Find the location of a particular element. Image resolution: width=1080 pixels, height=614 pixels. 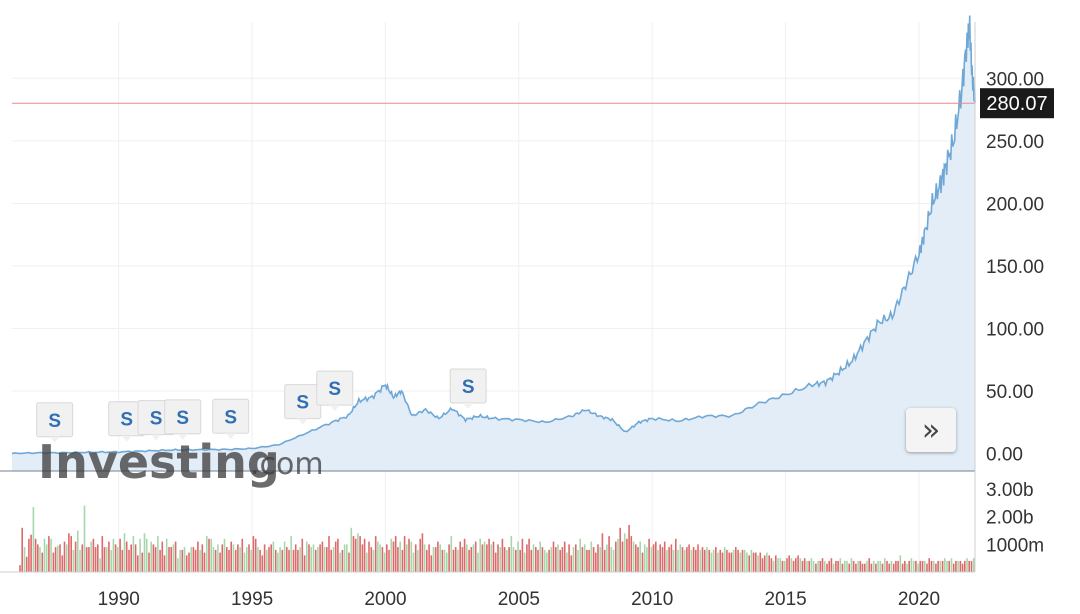

split-marker-6: S is located at coordinates (335, 391).